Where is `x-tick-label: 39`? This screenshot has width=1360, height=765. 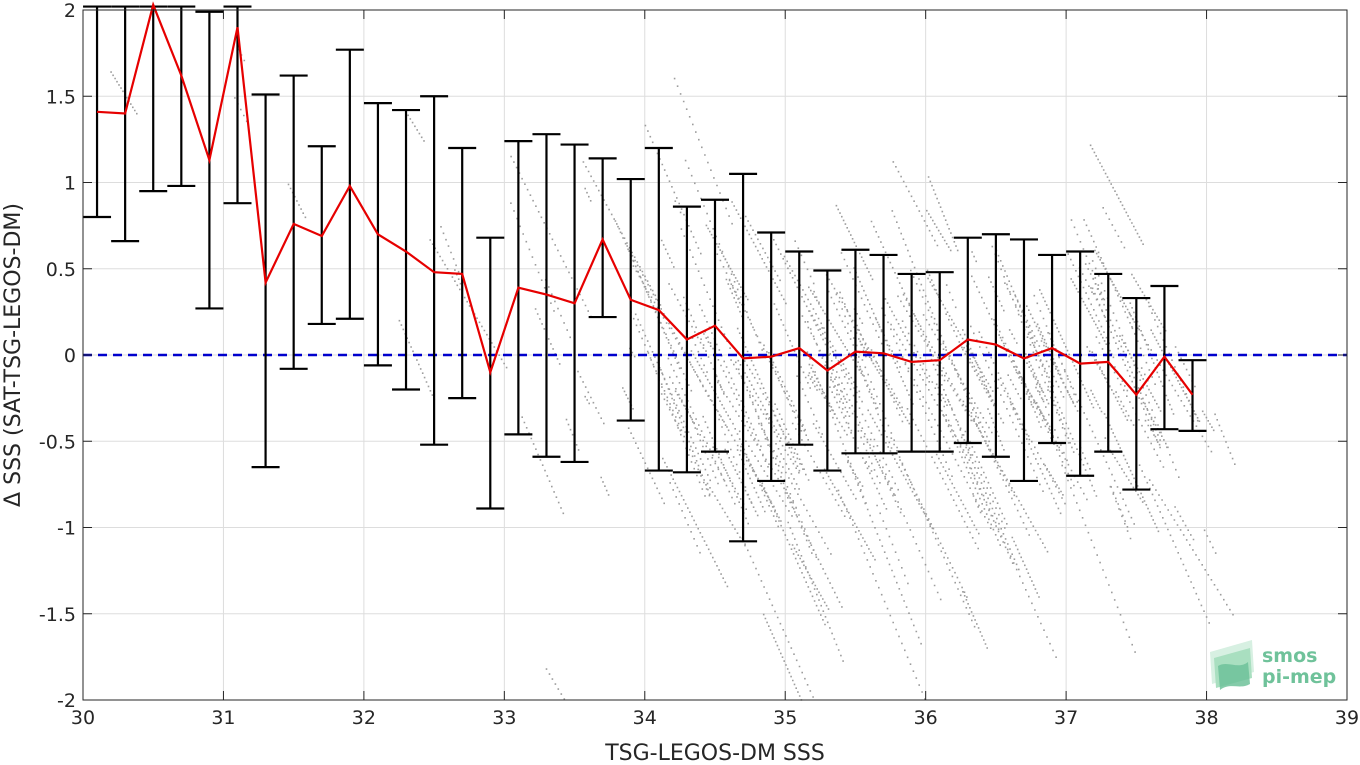 x-tick-label: 39 is located at coordinates (1347, 718).